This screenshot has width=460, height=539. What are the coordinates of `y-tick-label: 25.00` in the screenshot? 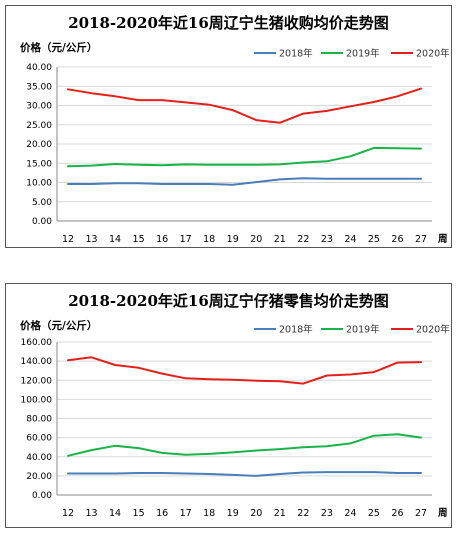 It's located at (39, 126).